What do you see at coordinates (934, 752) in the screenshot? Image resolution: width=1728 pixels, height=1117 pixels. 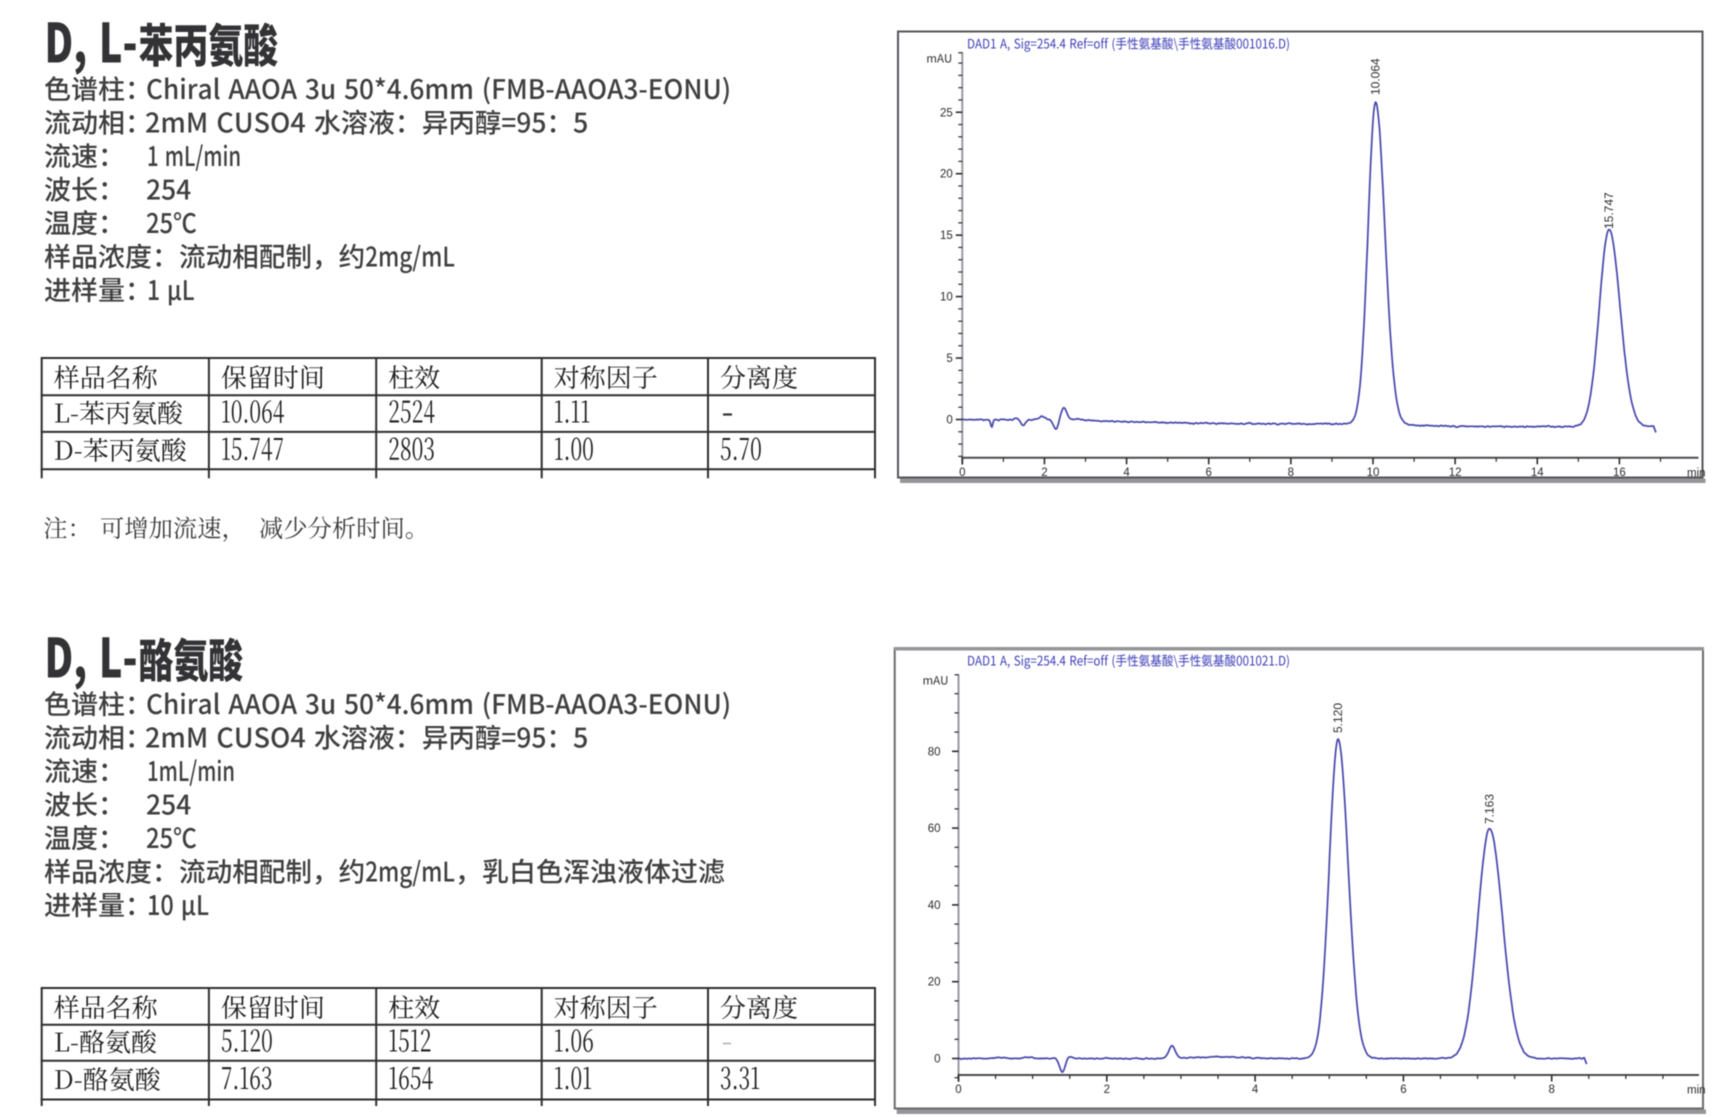 I see `svg-text: 80` at bounding box center [934, 752].